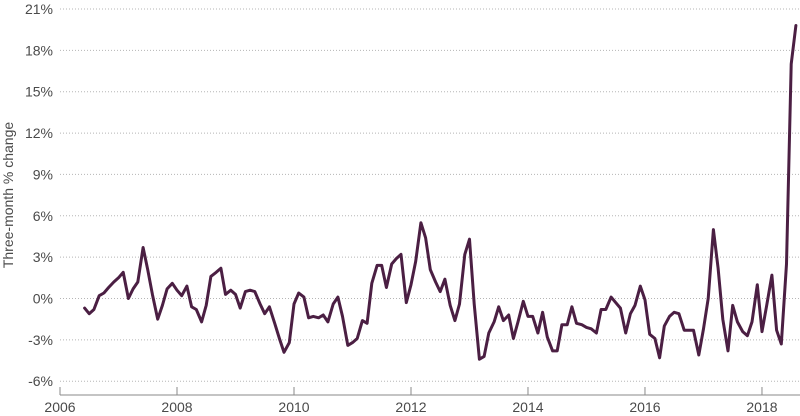 The height and width of the screenshot is (416, 800). What do you see at coordinates (39, 133) in the screenshot?
I see `y-tick-label: 12%` at bounding box center [39, 133].